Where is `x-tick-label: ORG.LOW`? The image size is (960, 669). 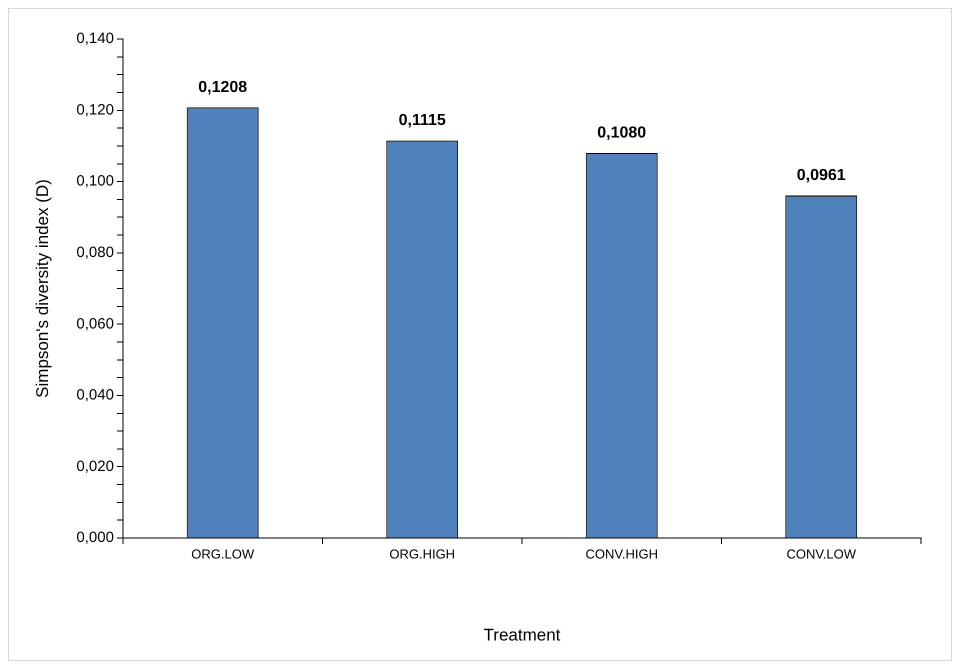 x-tick-label: ORG.LOW is located at coordinates (223, 554).